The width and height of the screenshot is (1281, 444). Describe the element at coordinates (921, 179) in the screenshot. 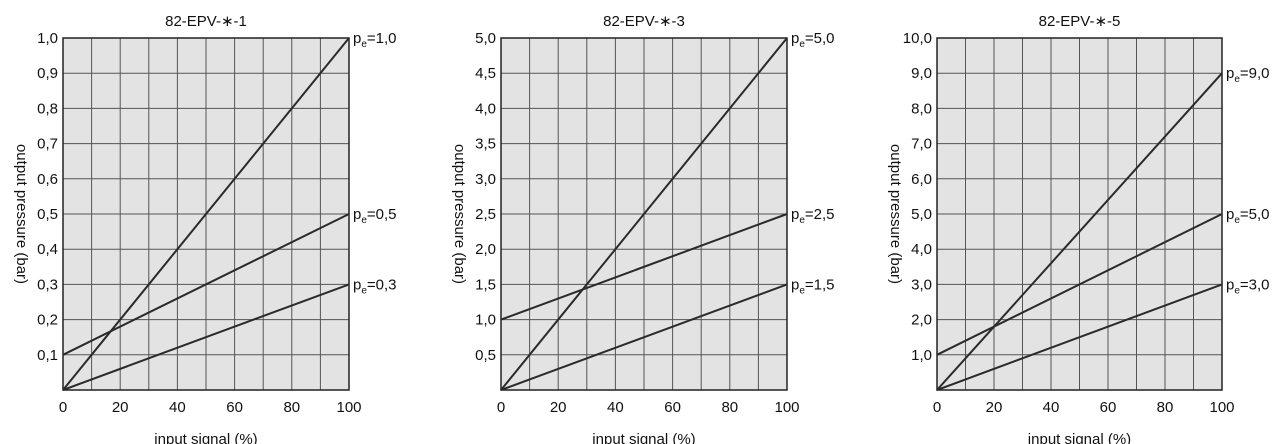

I see `y-tick-label: 6,0` at that location.